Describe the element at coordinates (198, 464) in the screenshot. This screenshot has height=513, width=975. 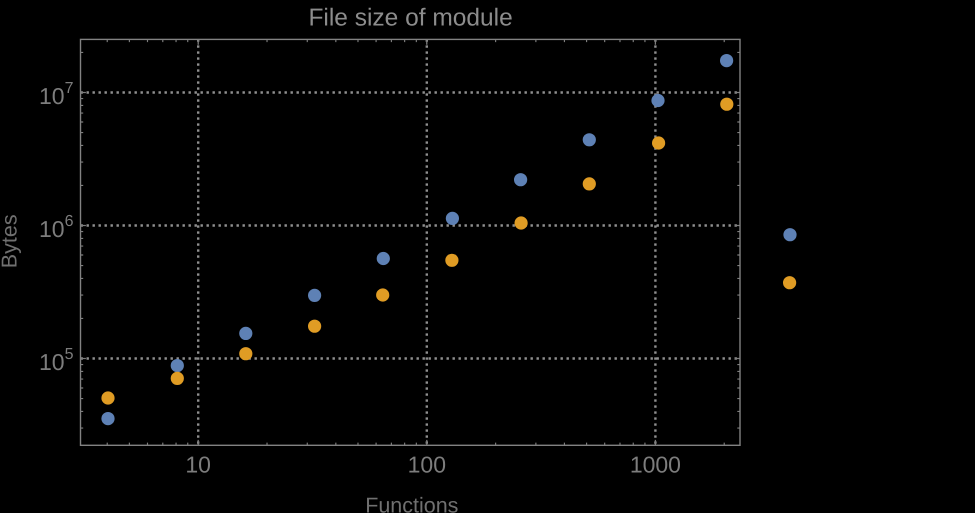
I see `svg-text: 10` at that location.